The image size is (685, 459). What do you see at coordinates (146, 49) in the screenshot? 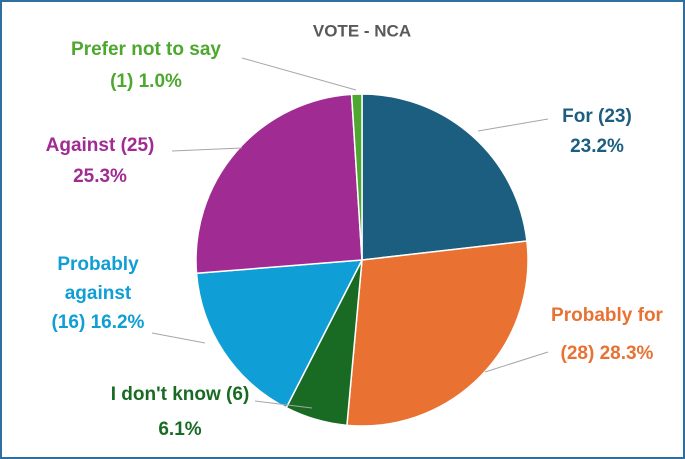
I see `data-label: Prefer not to say` at bounding box center [146, 49].